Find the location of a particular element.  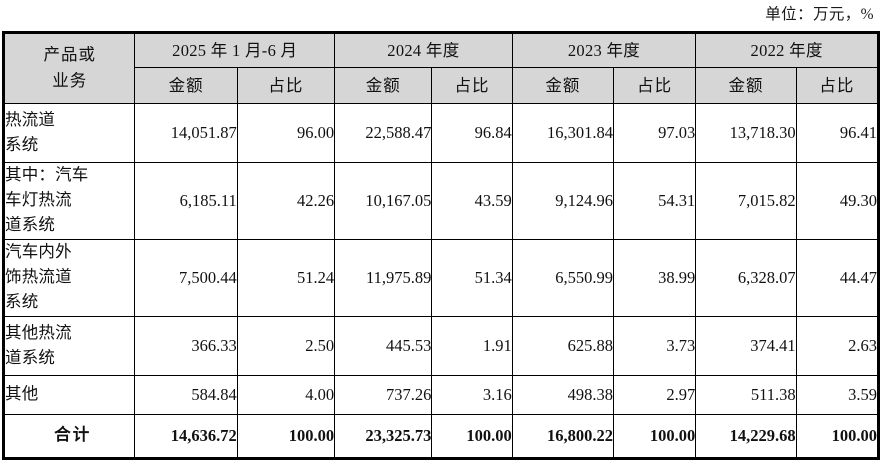

total-amount: 23,325.73 is located at coordinates (383, 436).